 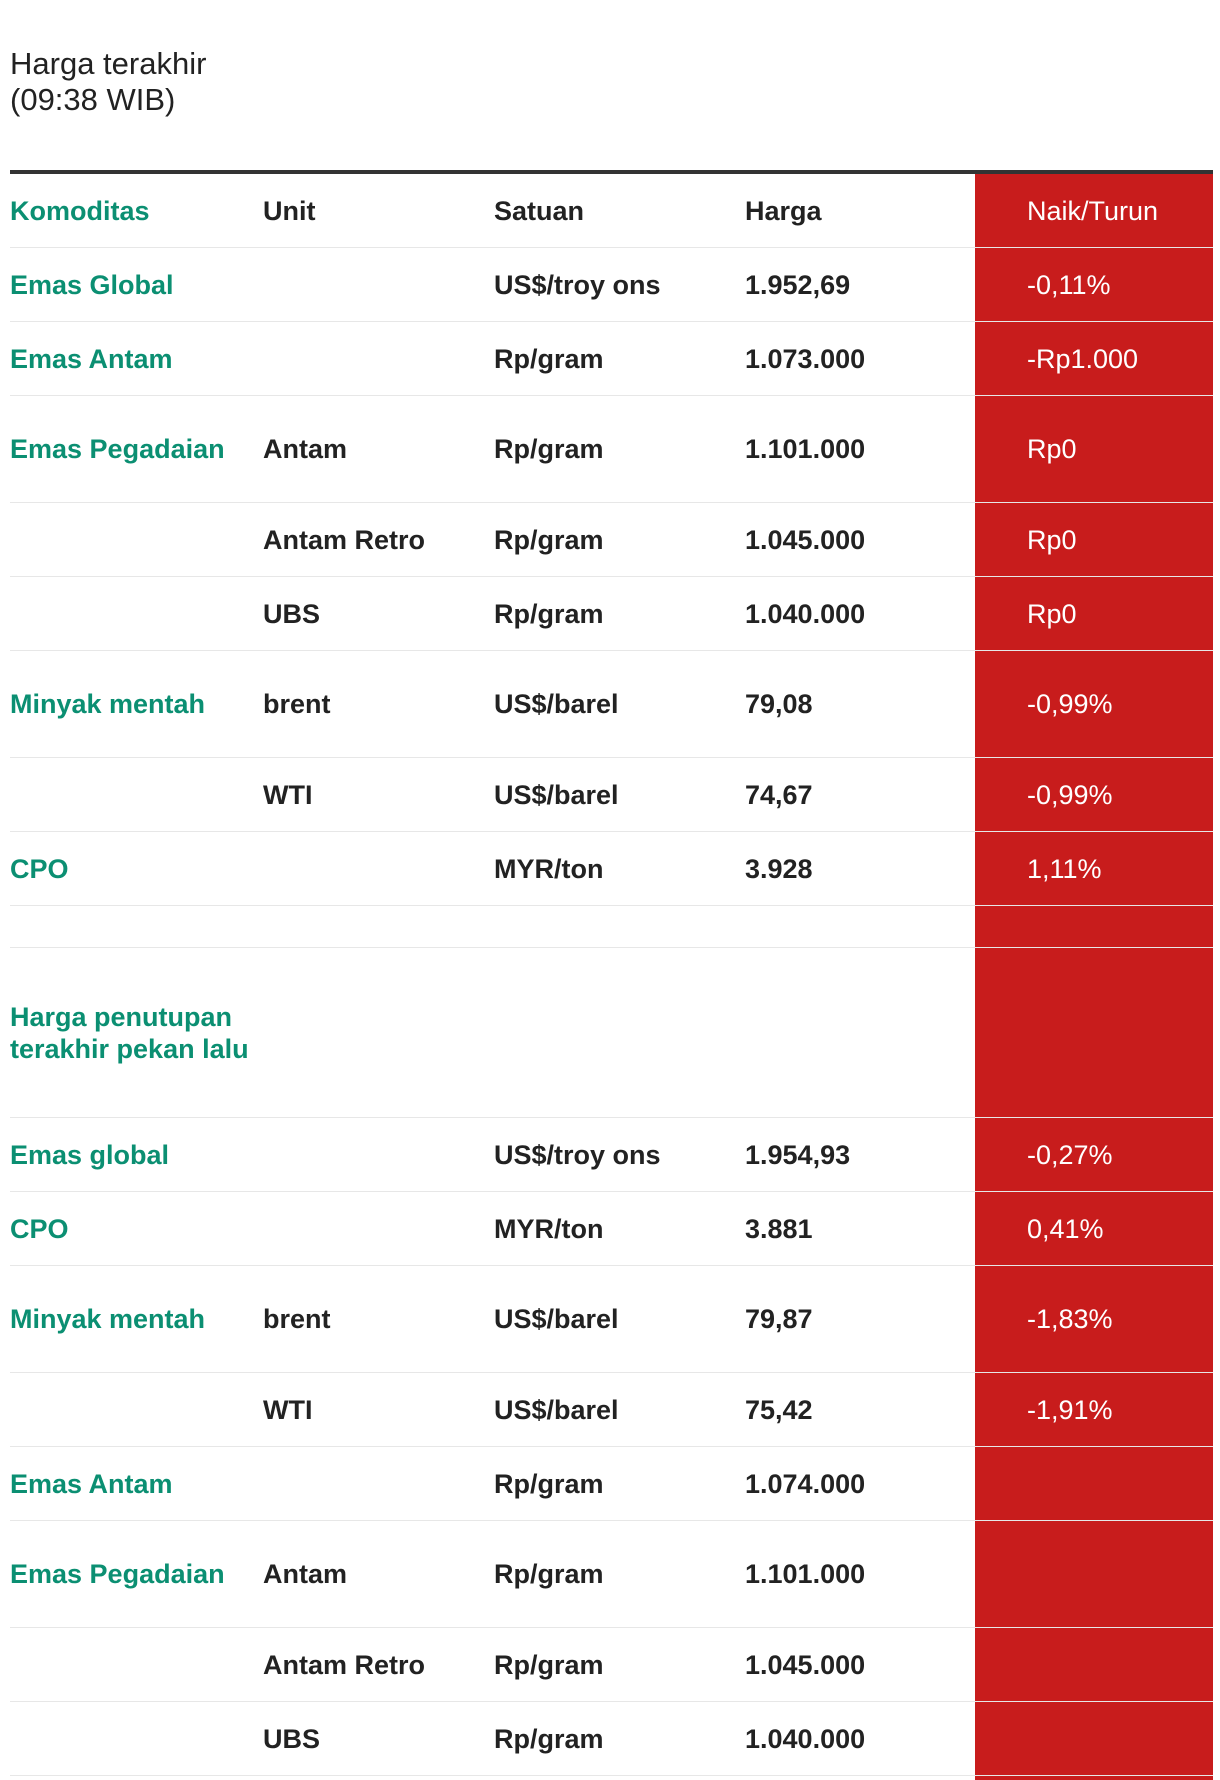 What do you see at coordinates (92, 284) in the screenshot?
I see `cell-komoditas: Emas Global` at bounding box center [92, 284].